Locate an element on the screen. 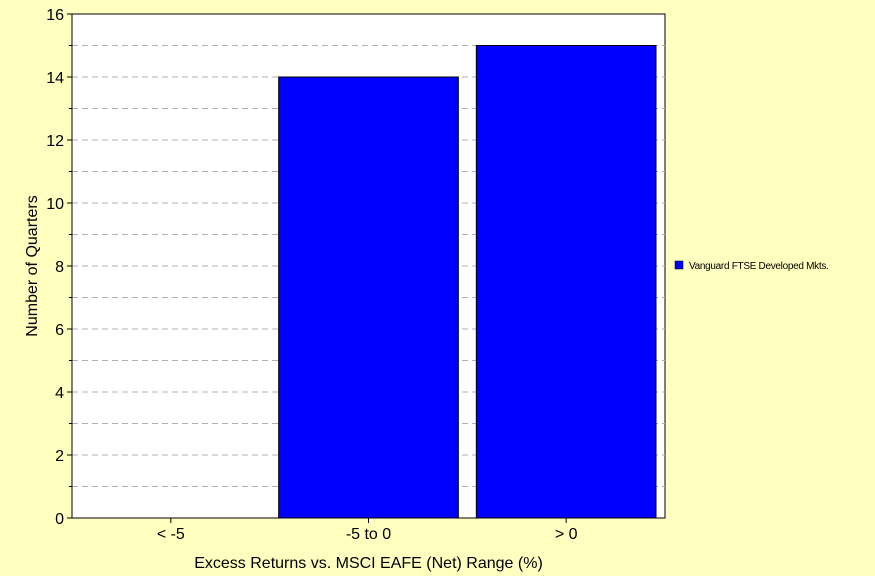 This screenshot has width=875, height=576. x-tick-label: > 0 is located at coordinates (566, 534).